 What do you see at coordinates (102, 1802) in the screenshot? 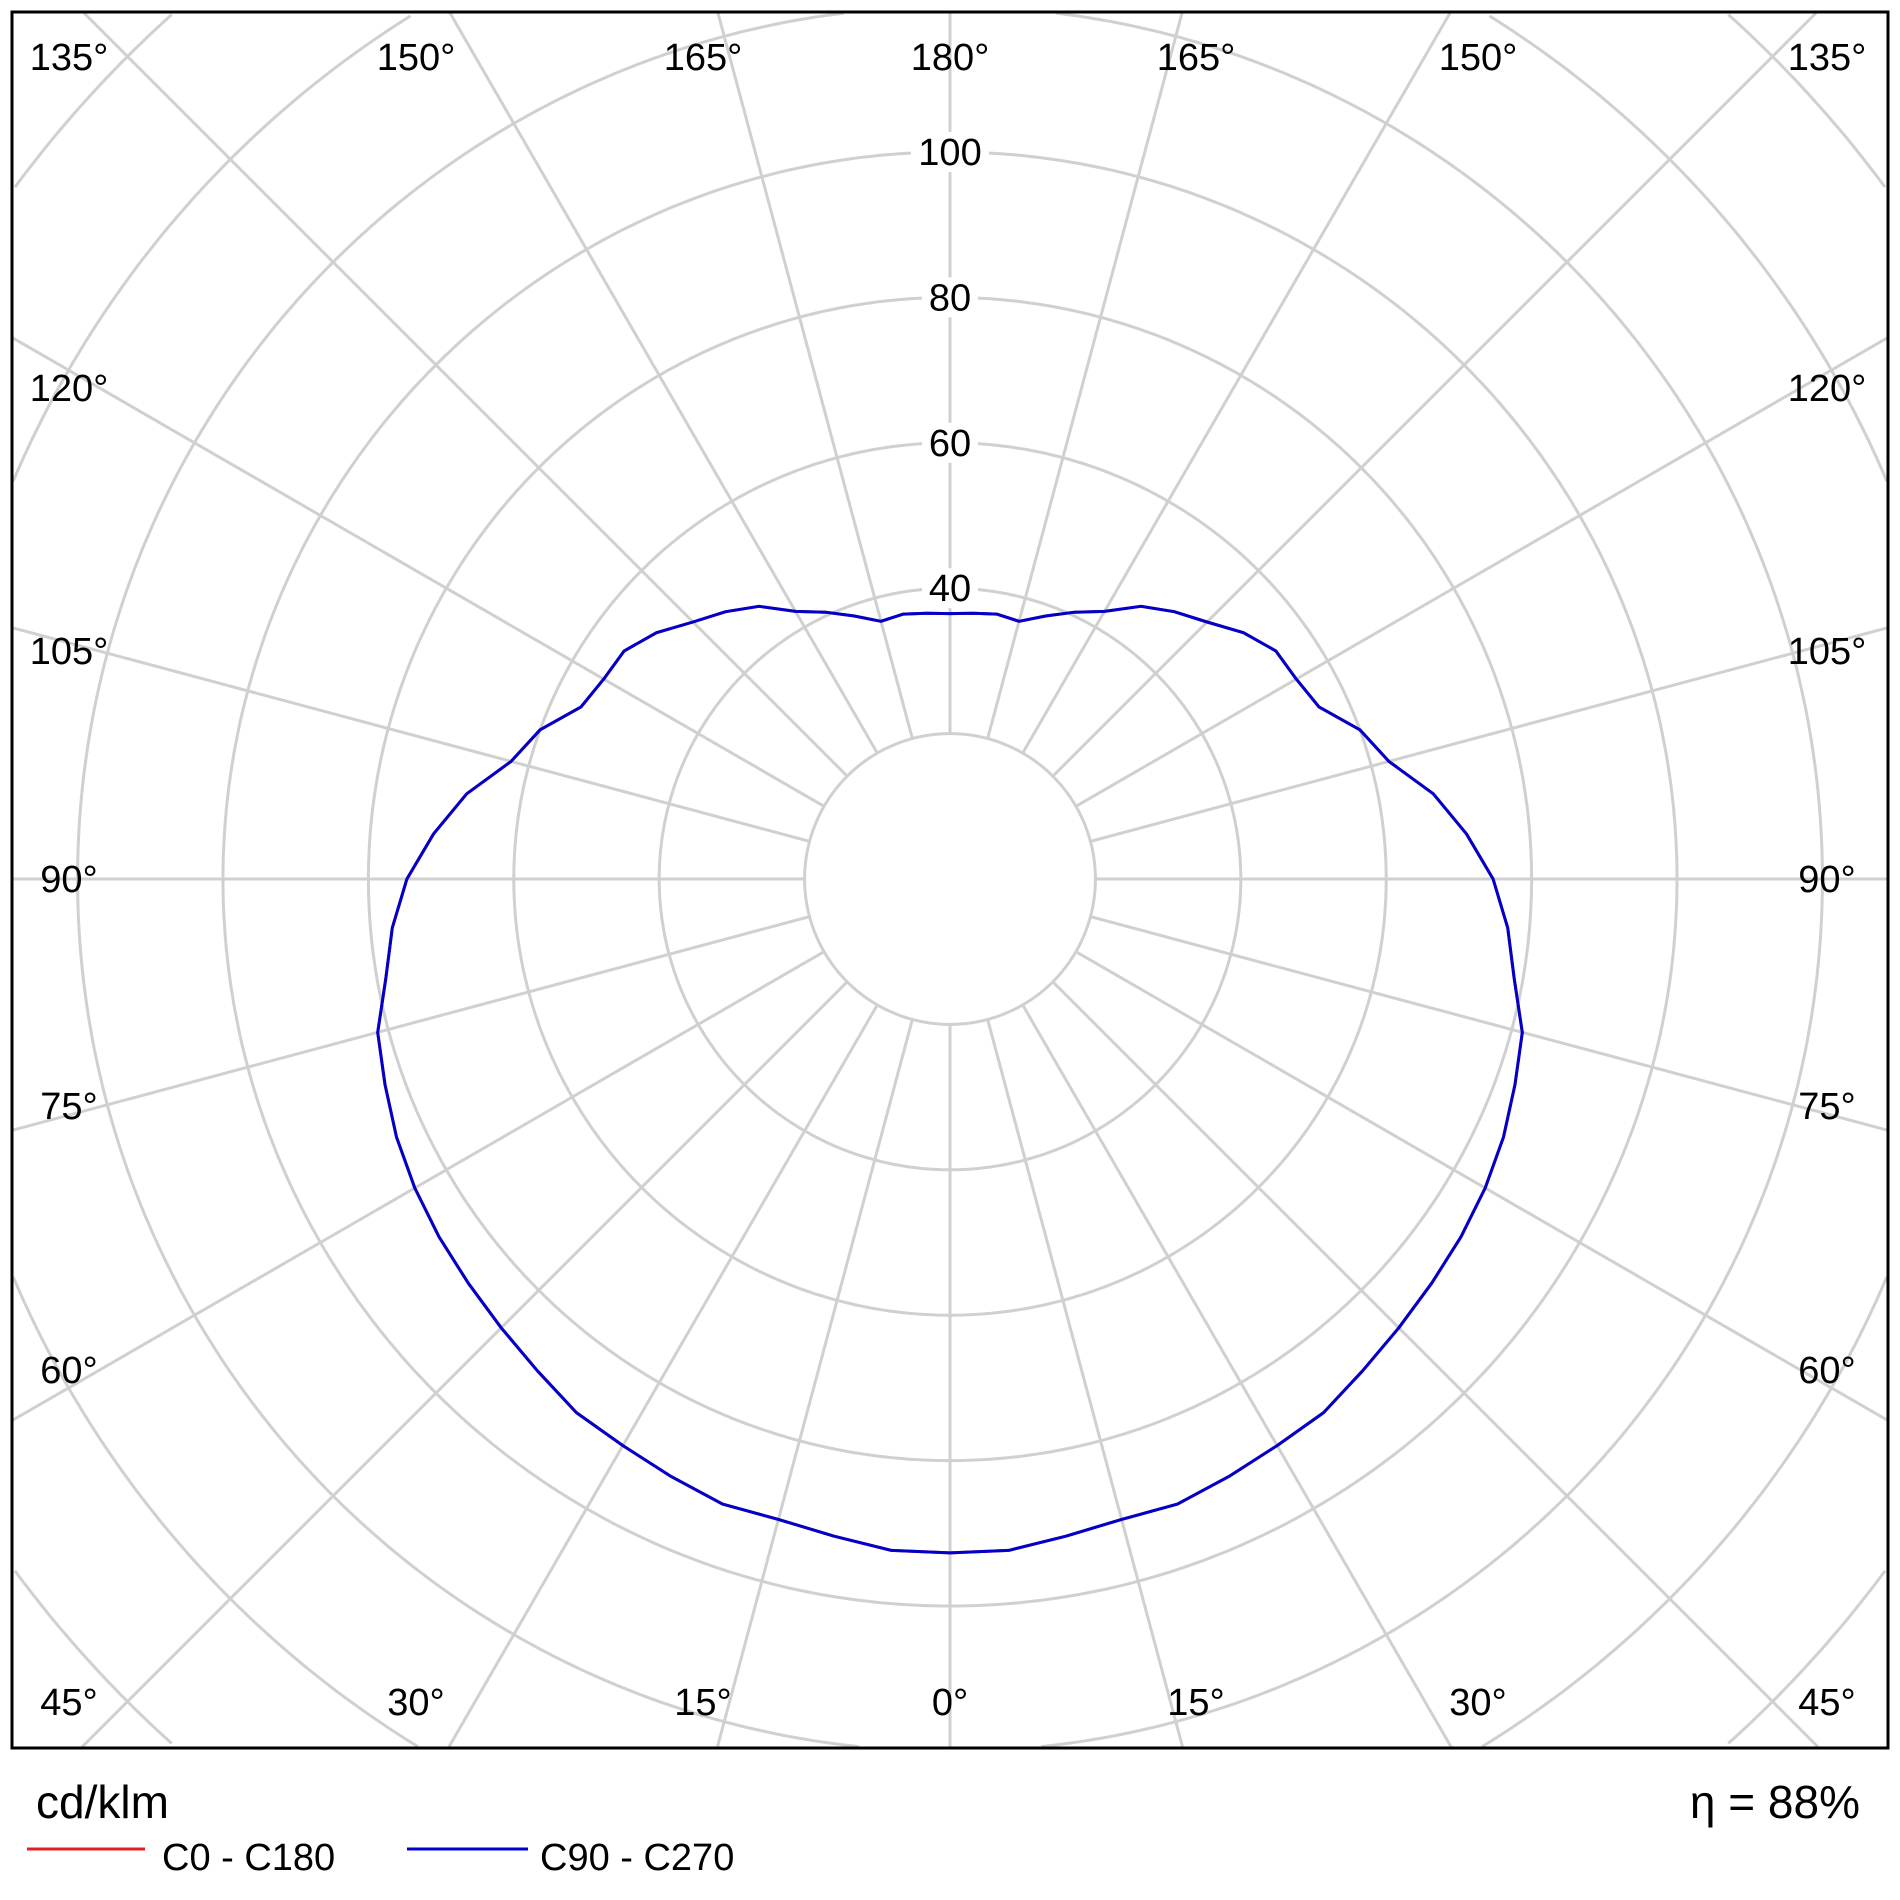
I see `unit-label: cd/klm` at bounding box center [102, 1802].